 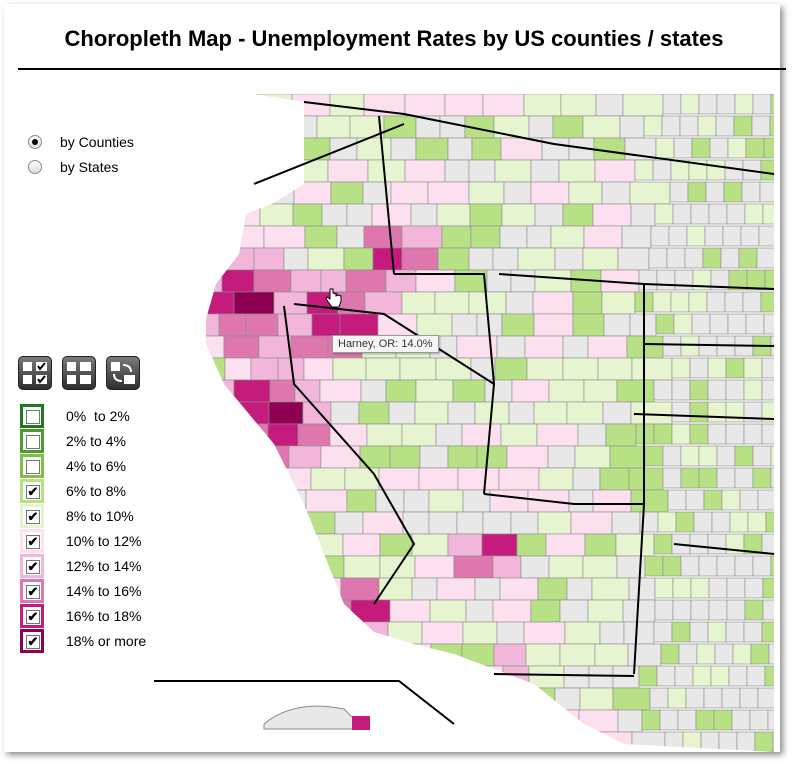 What do you see at coordinates (33, 616) in the screenshot?
I see `legend-checkbox: ✔` at bounding box center [33, 616].